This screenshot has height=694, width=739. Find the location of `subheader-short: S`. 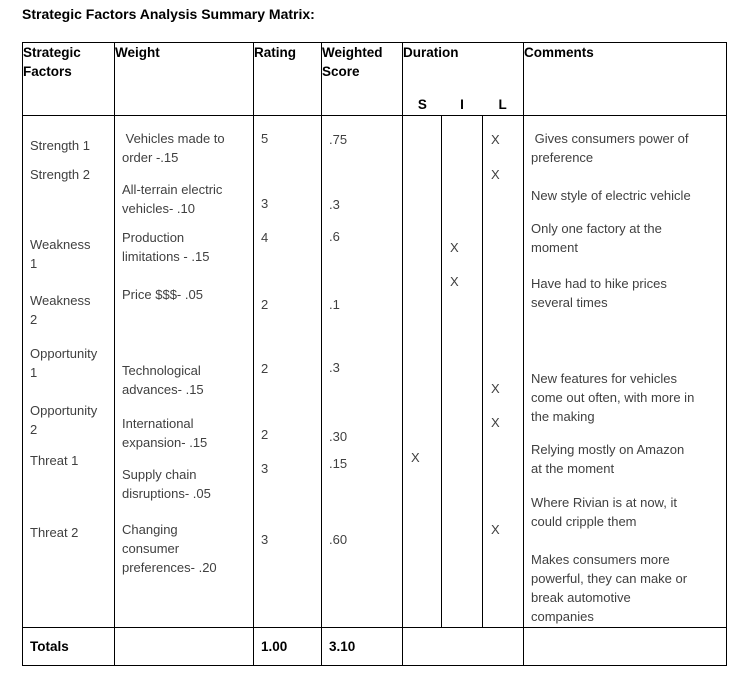

subheader-short: S is located at coordinates (422, 104).